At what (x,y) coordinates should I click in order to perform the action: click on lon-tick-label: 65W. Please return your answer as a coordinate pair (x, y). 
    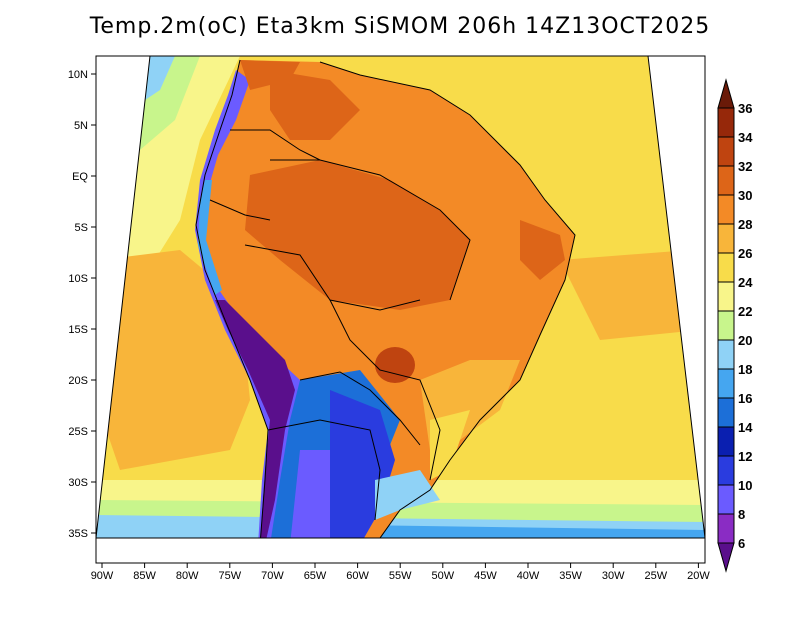
    Looking at the image, I should click on (315, 576).